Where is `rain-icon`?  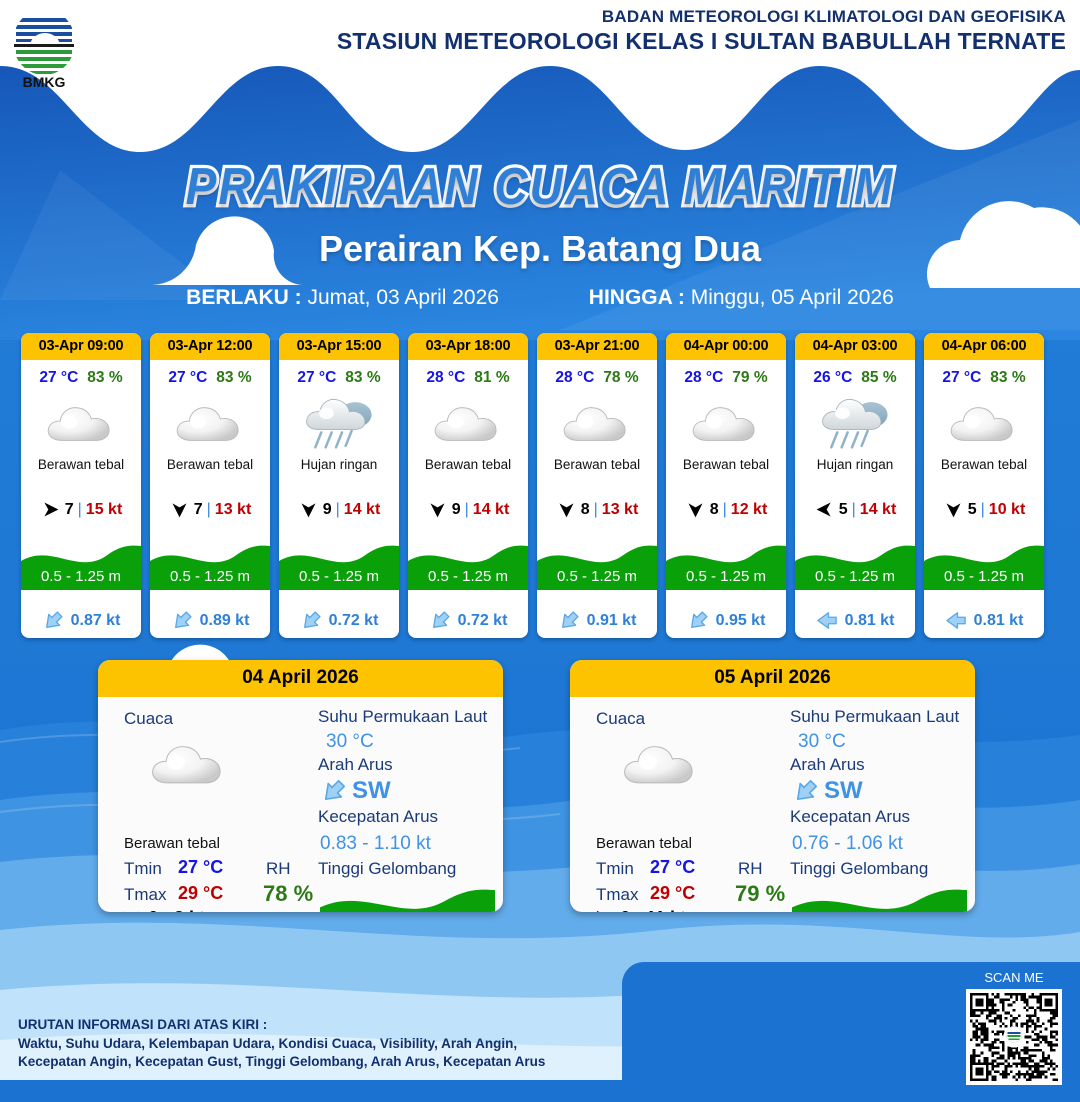
rain-icon is located at coordinates (855, 424).